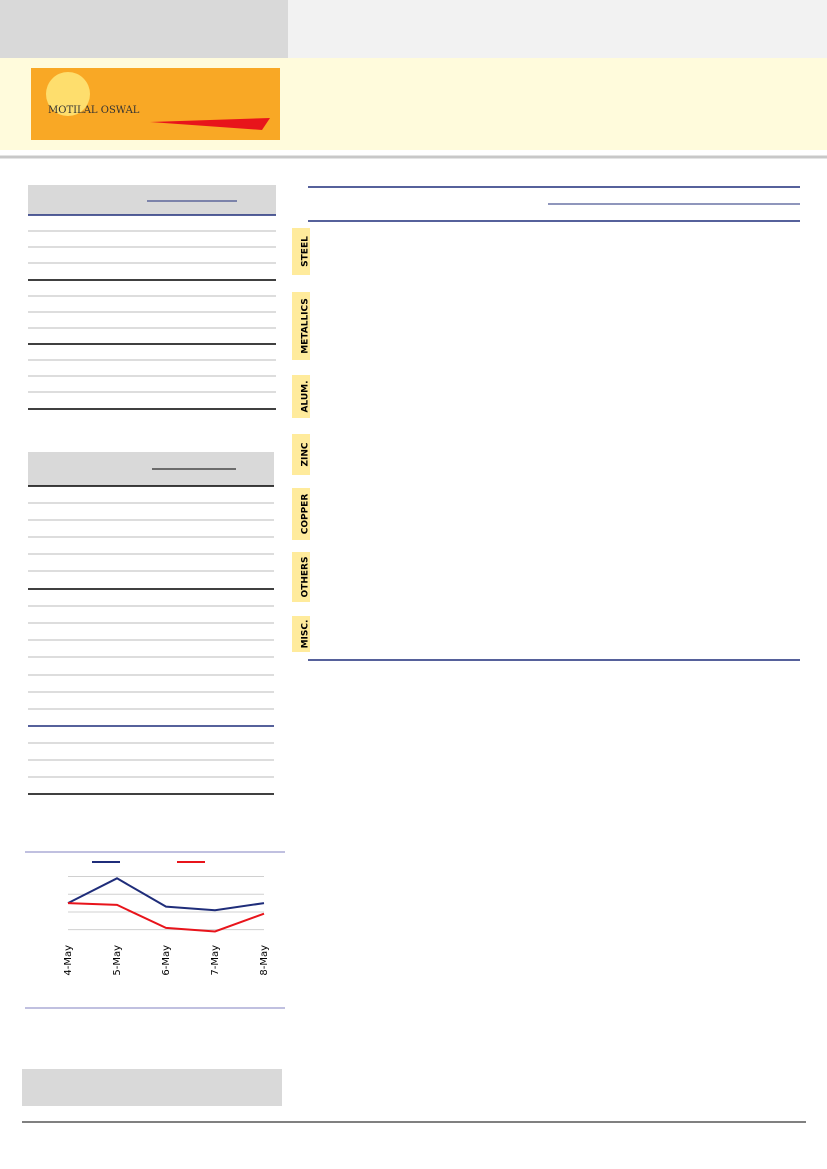 Image resolution: width=827 pixels, height=1169 pixels. Describe the element at coordinates (68, 94) in the screenshot. I see `logo-sun` at that location.